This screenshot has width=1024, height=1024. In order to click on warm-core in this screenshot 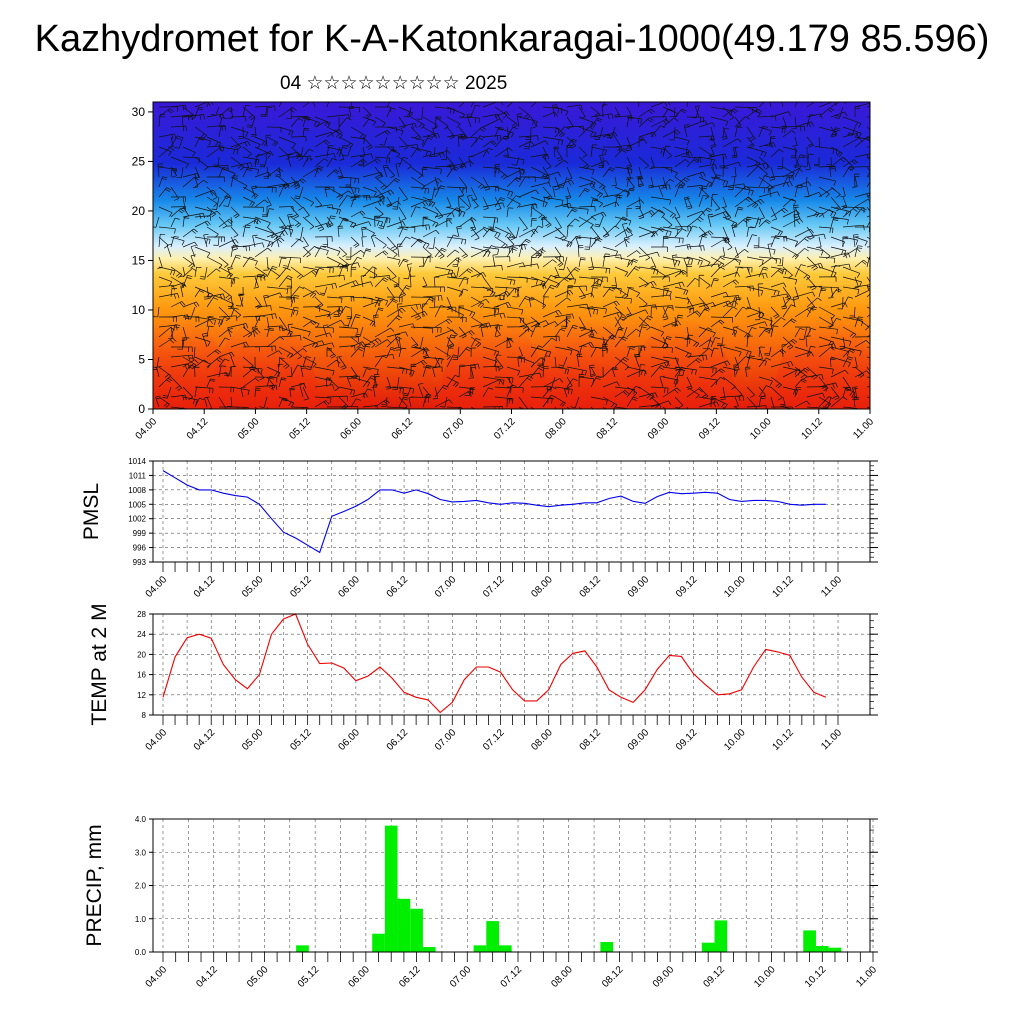, I will do `click(821, 364)`.